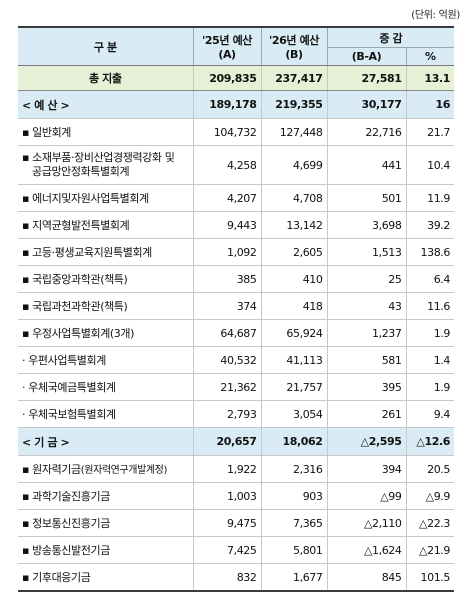 This screenshot has width=466, height=598. I want to click on row-v26: 3,054, so click(293, 414).